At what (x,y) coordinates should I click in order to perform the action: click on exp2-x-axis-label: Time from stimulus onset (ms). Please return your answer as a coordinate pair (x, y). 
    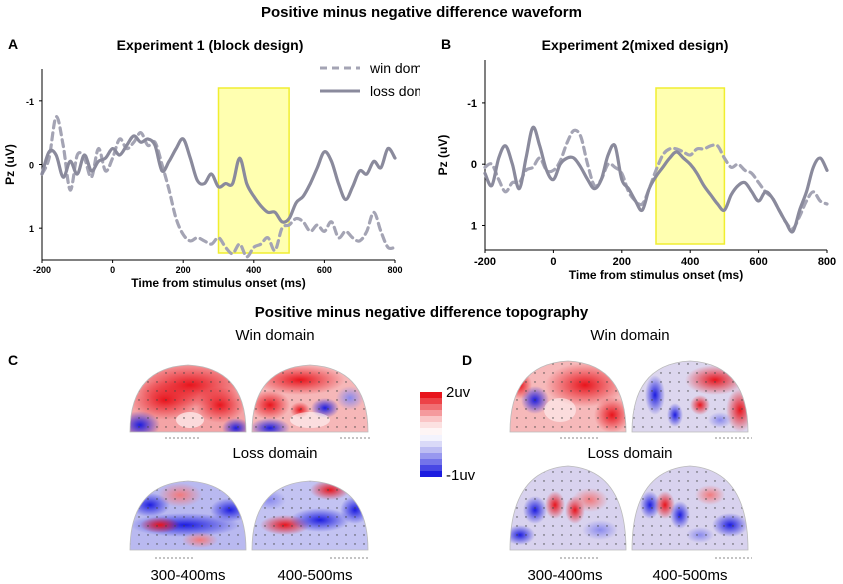
    Looking at the image, I should click on (656, 275).